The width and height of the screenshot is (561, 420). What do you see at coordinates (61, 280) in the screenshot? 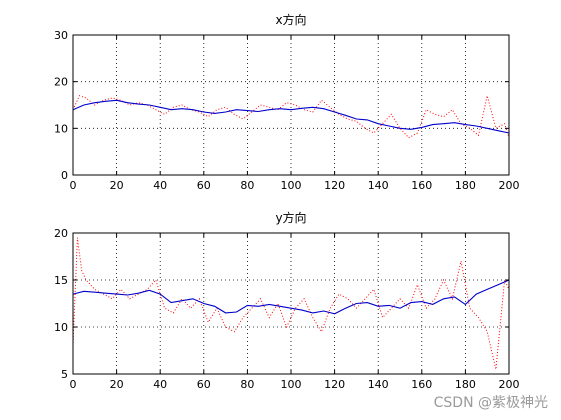
I see `y-tick-label: 15` at bounding box center [61, 280].